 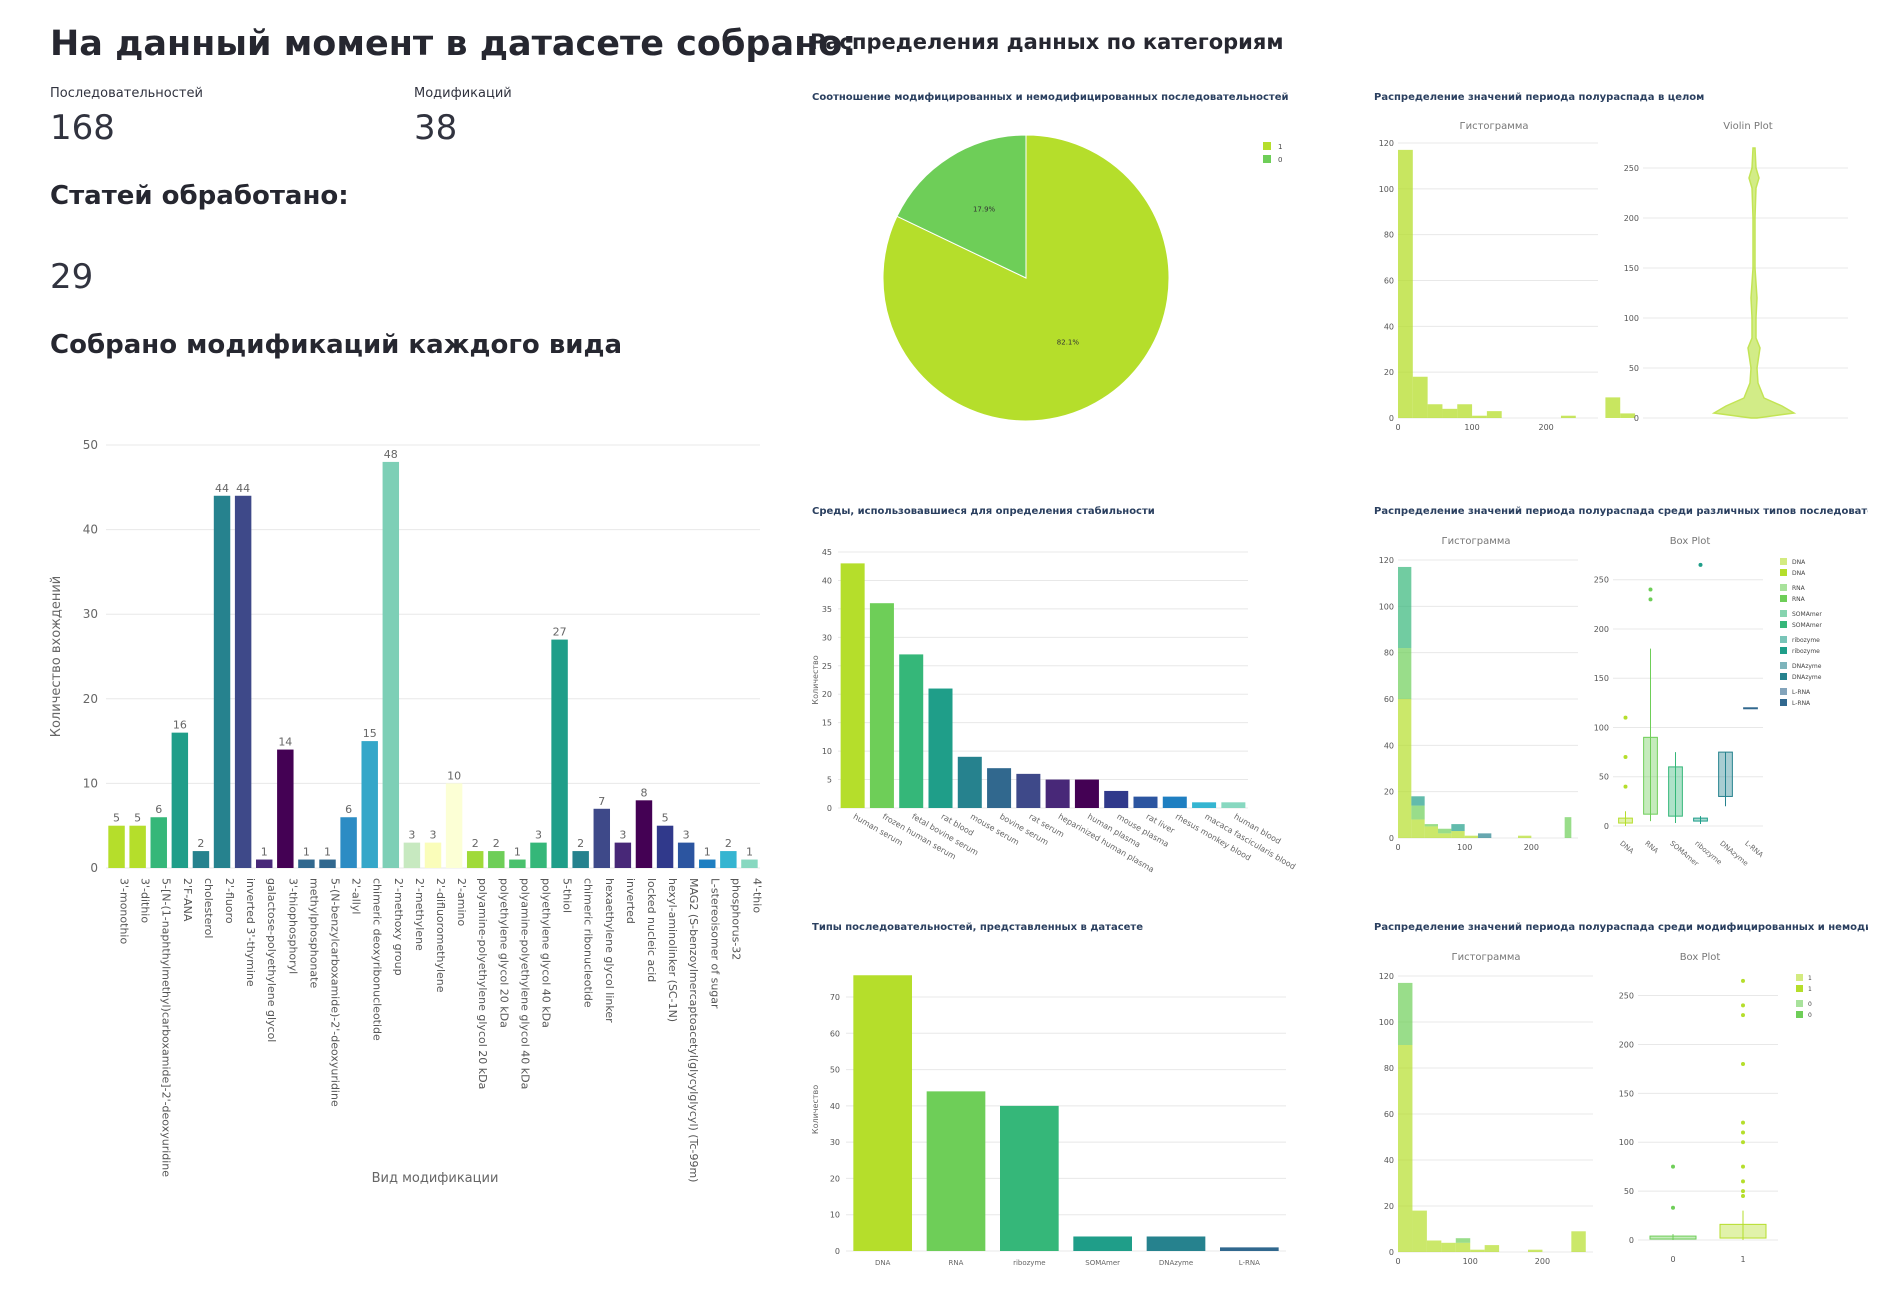 What do you see at coordinates (411, 835) in the screenshot?
I see `bar-value-label: 3` at bounding box center [411, 835].